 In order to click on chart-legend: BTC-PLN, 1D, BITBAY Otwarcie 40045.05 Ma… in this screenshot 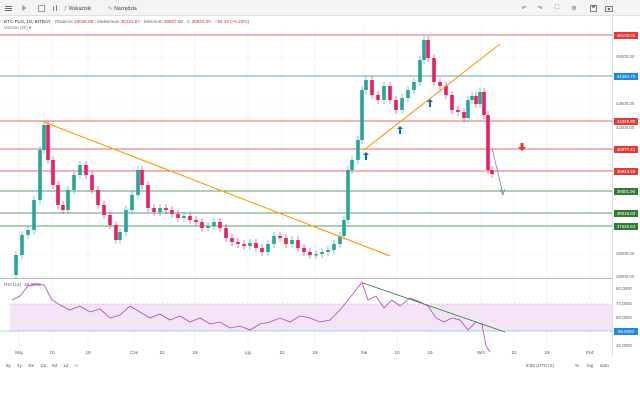, I will do `click(126, 21)`.